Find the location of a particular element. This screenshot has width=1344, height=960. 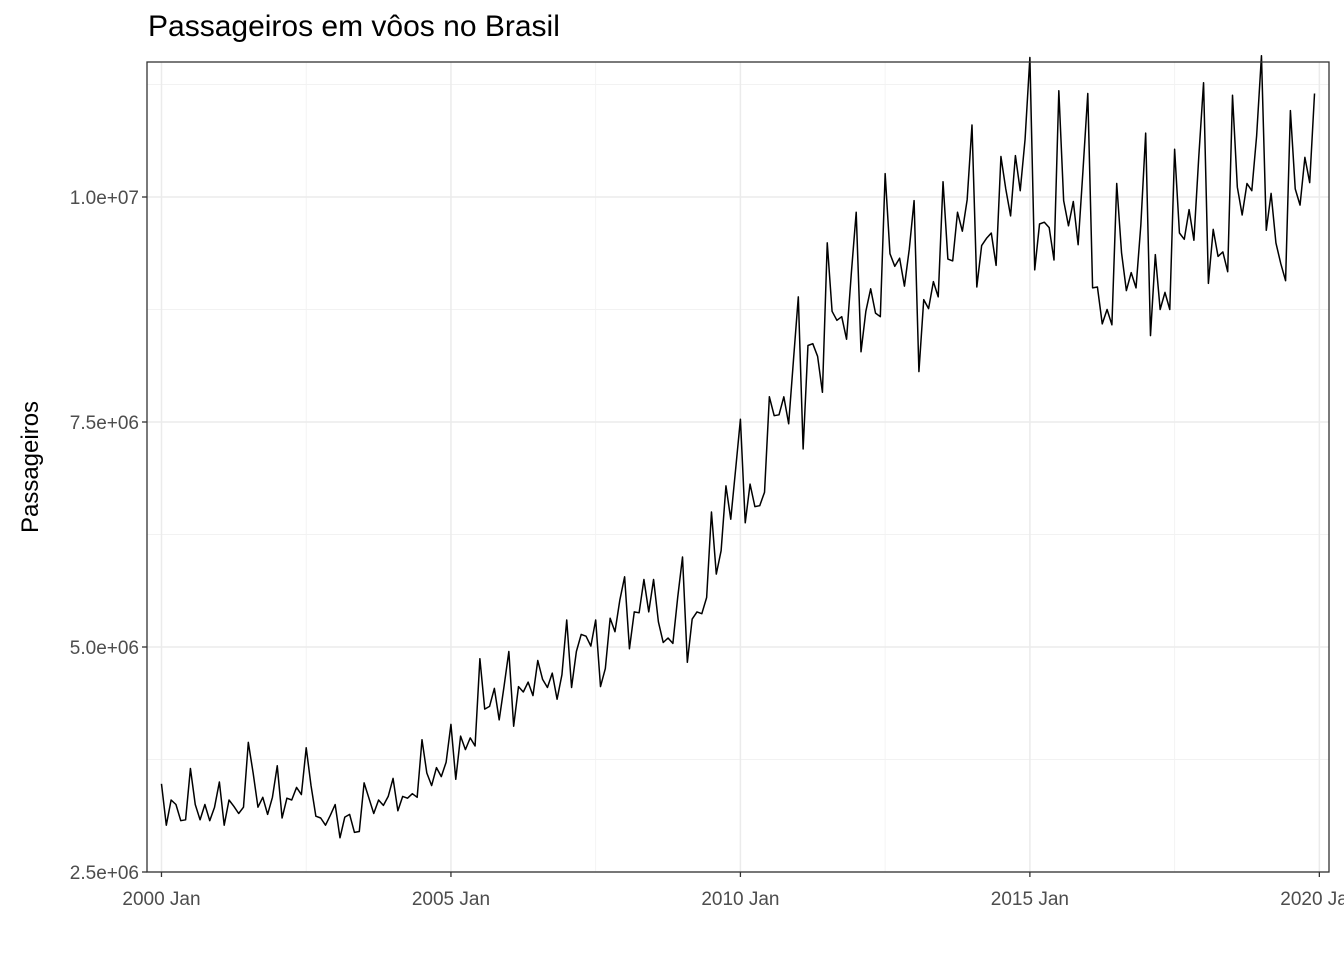

x-axis: 2000 Jan 2005 Jan 2010 Jan 2015 Jan 2020 Jan is located at coordinates (733, 891).